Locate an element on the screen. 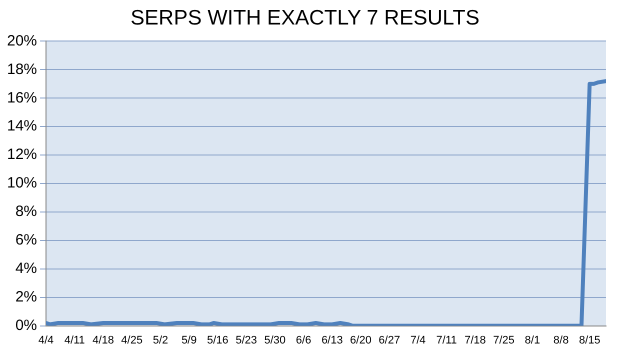 This screenshot has height=350, width=634. x-tick-label: 6/6 is located at coordinates (304, 340).